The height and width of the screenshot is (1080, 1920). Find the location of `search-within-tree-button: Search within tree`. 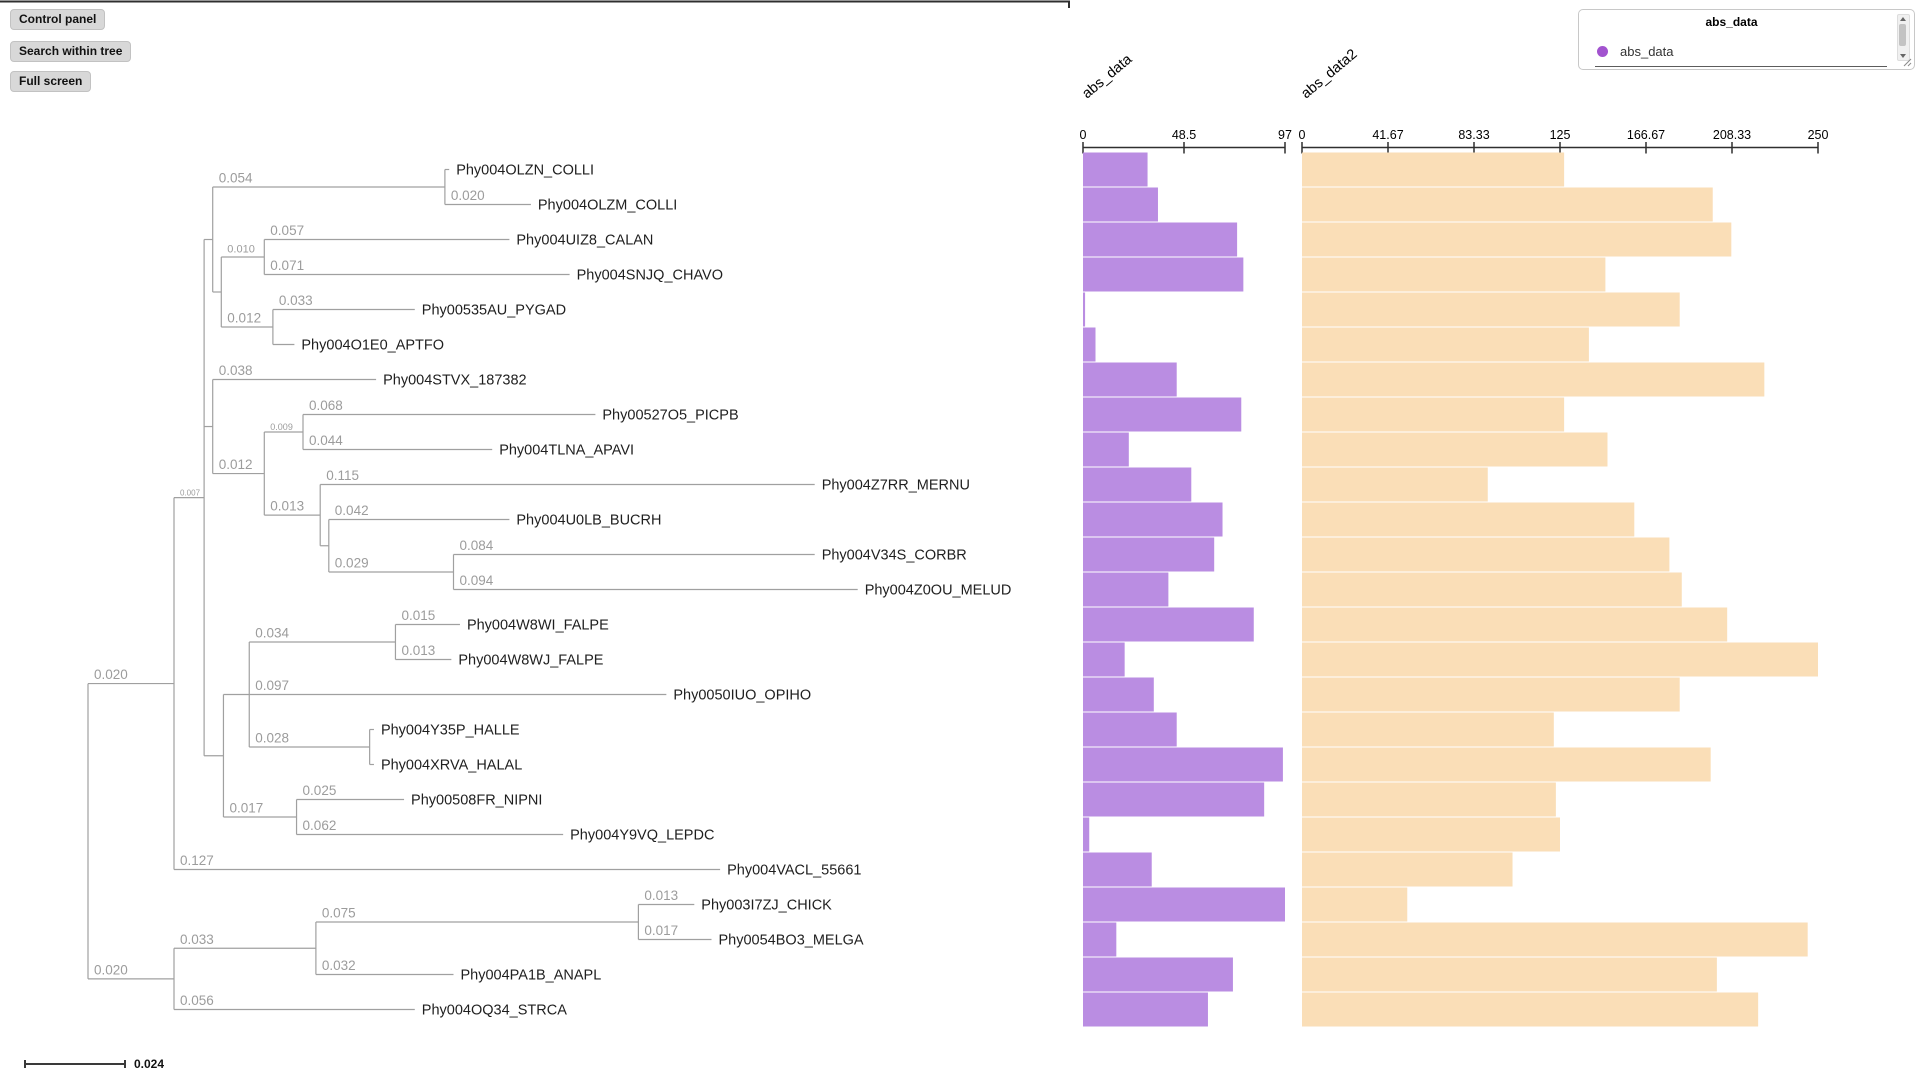

search-within-tree-button: Search within tree is located at coordinates (71, 52).